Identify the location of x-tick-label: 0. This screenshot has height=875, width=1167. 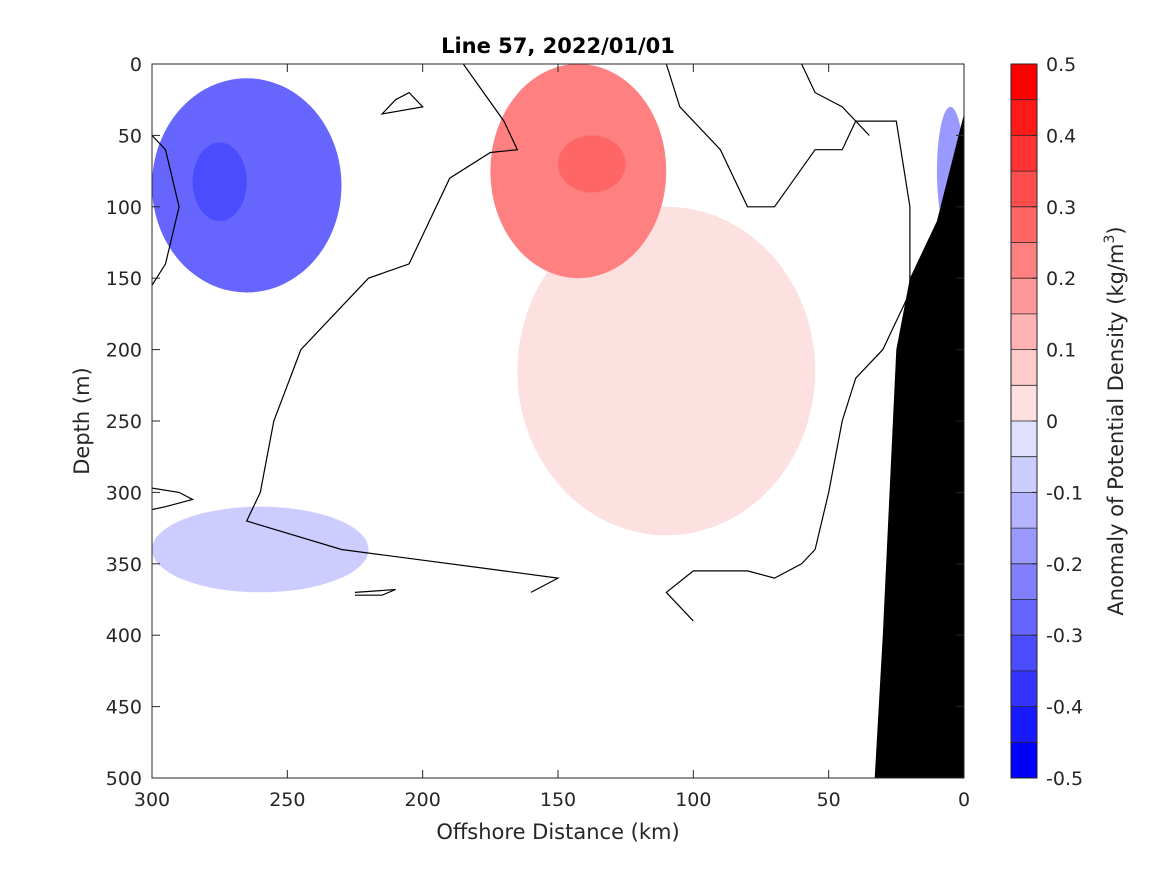
(964, 800).